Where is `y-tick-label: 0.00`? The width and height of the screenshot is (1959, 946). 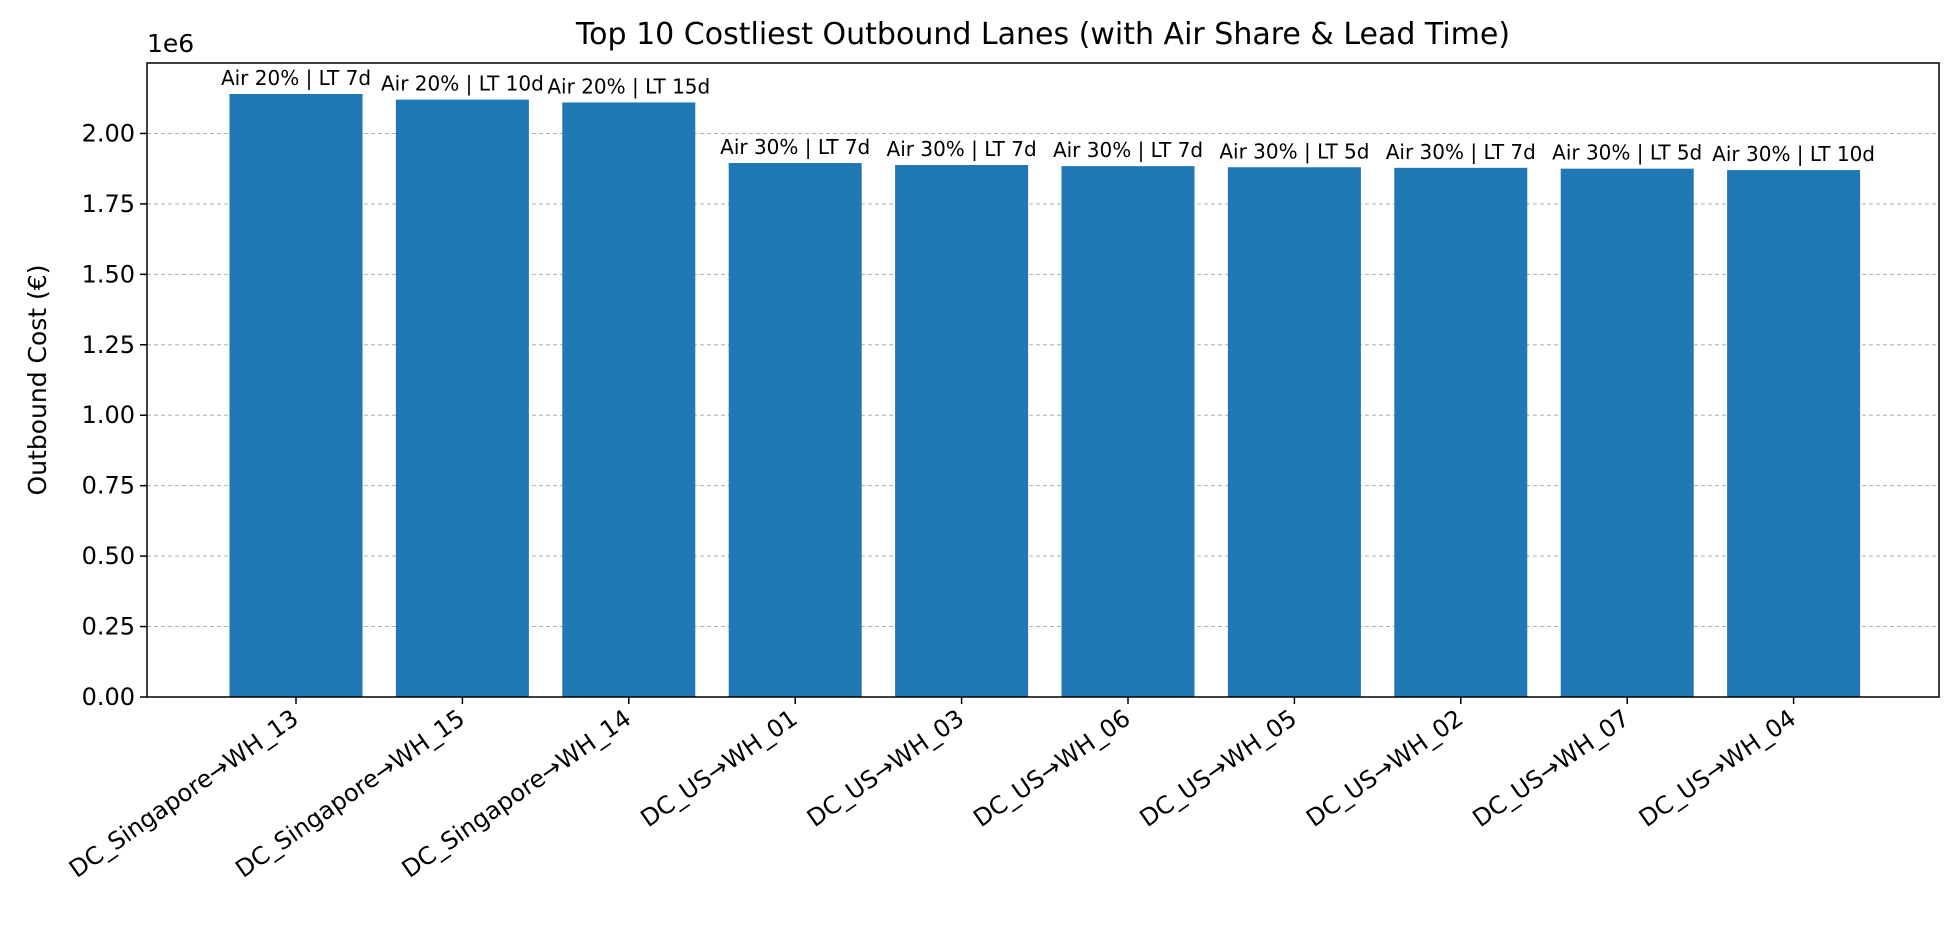
y-tick-label: 0.00 is located at coordinates (108, 697).